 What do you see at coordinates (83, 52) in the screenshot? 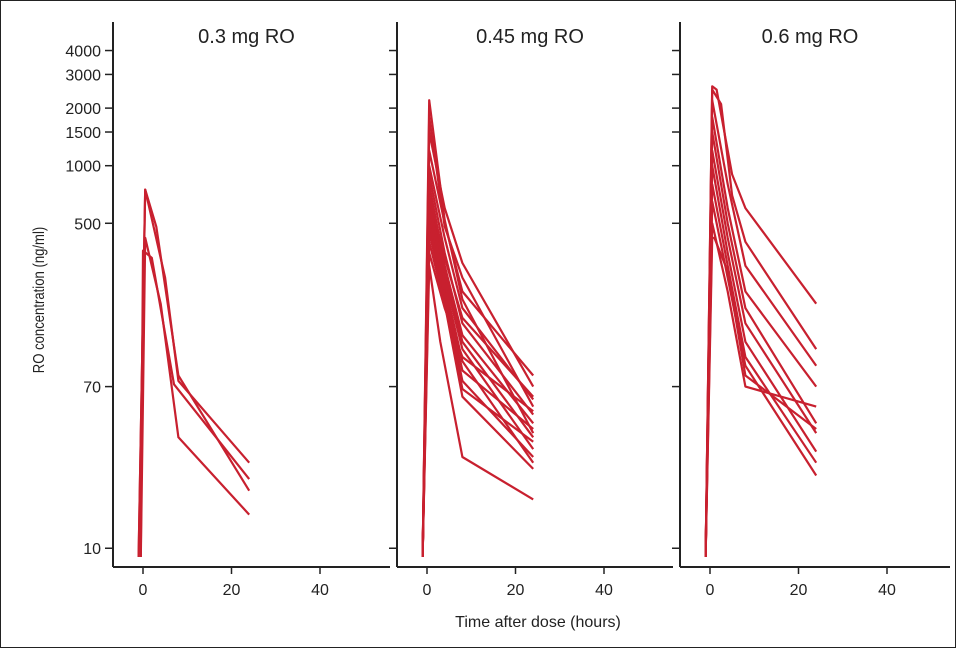
I see `y-tick-label: 4000` at bounding box center [83, 52].